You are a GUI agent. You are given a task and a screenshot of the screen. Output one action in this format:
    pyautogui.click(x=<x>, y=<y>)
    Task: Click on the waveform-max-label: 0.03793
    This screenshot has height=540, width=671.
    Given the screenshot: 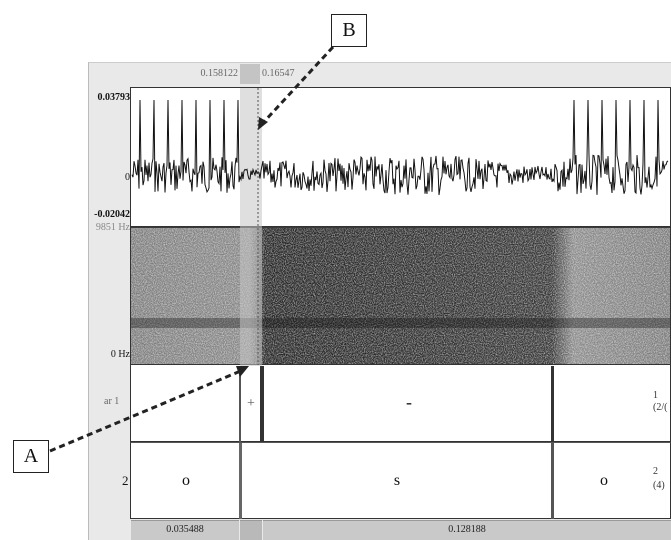 What is the action you would take?
    pyautogui.click(x=114, y=97)
    